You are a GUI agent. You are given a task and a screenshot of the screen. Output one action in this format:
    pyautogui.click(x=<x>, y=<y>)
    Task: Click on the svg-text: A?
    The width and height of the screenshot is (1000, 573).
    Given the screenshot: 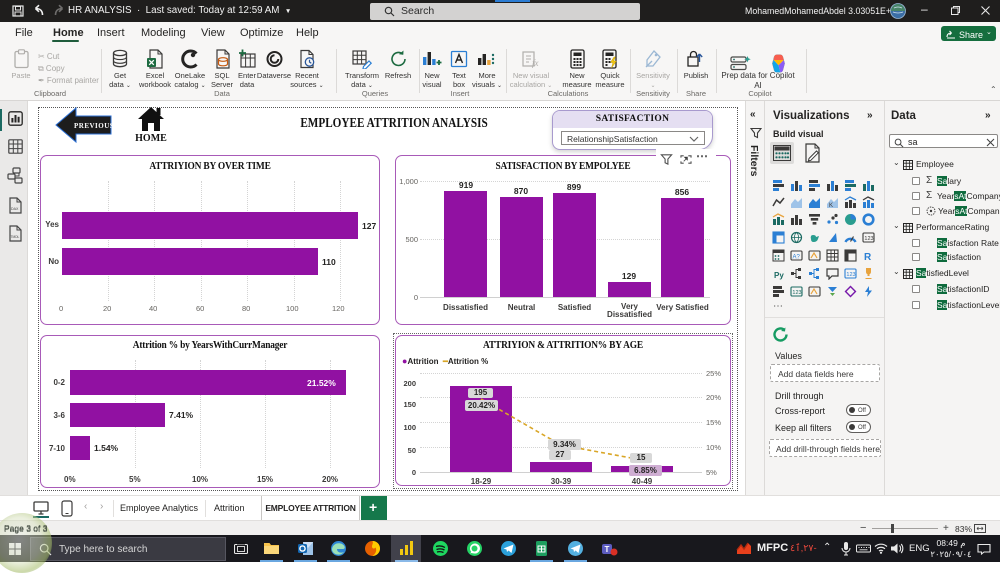 What is the action you would take?
    pyautogui.click(x=797, y=258)
    